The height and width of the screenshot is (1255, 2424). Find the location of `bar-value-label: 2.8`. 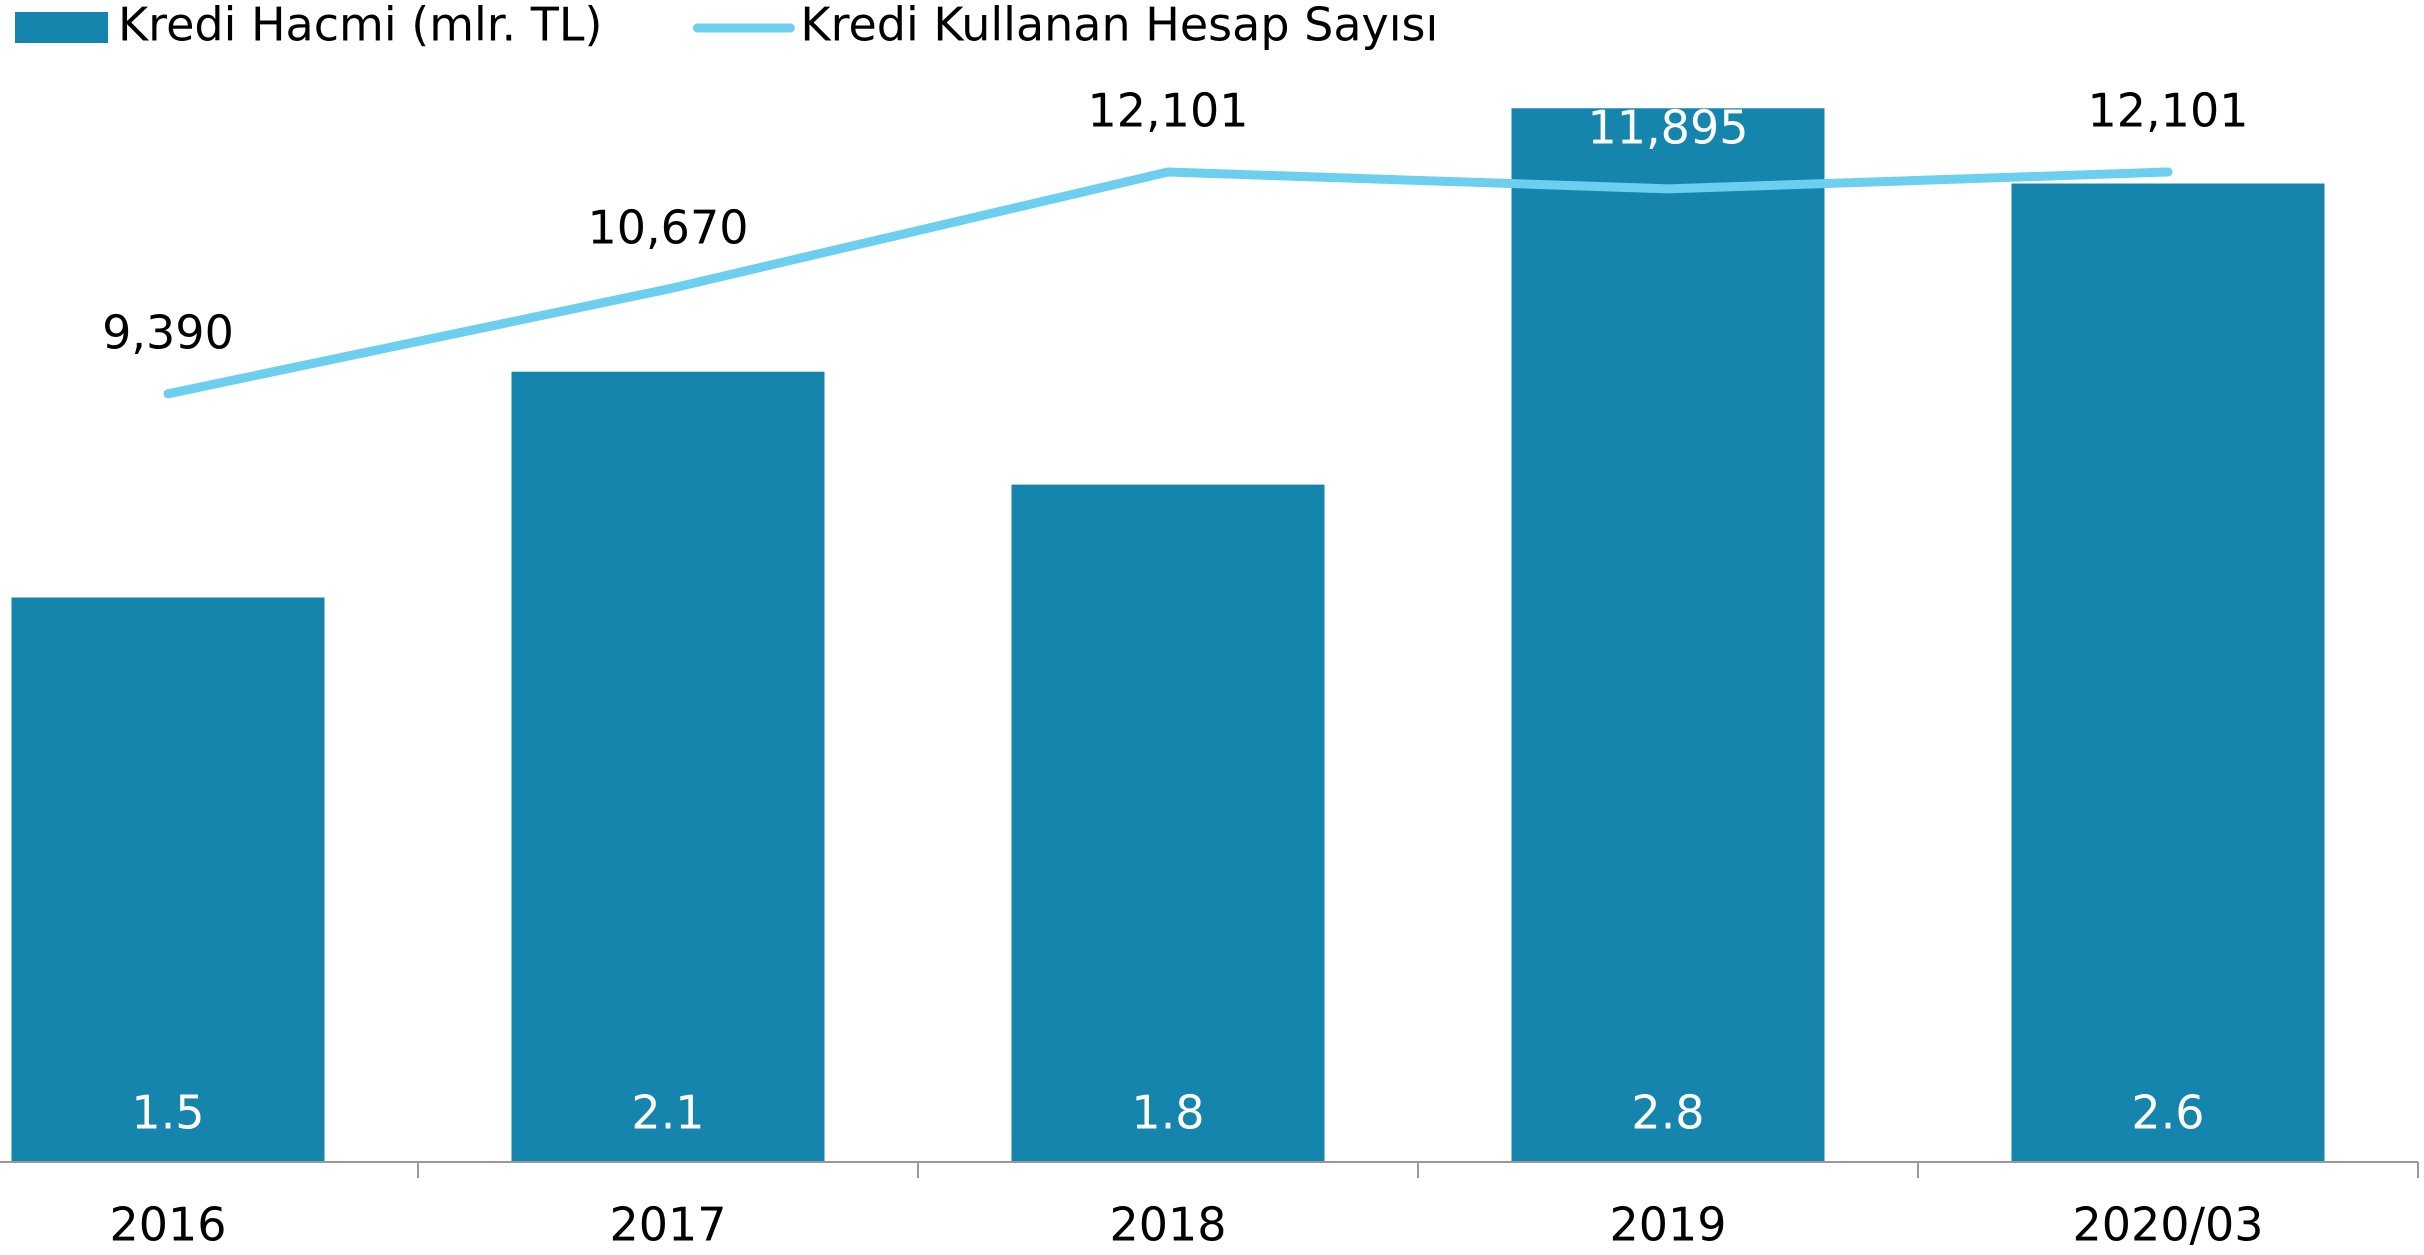

bar-value-label: 2.8 is located at coordinates (1667, 1113).